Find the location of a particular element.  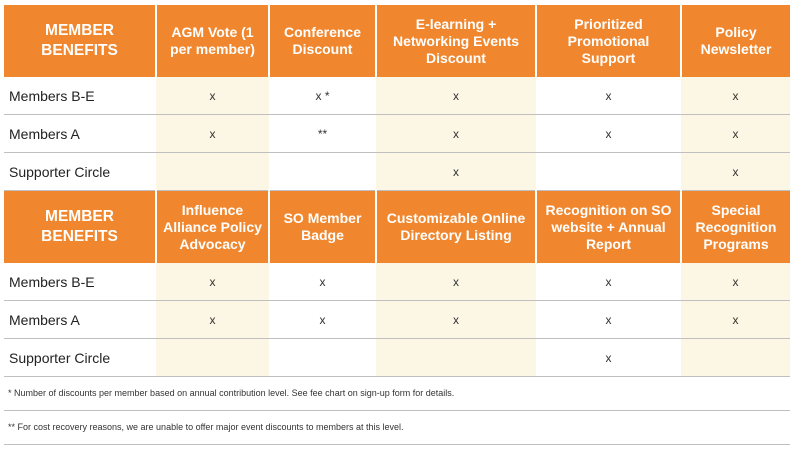

section2-header-directory-listing: Customizable Online Directory Listing is located at coordinates (456, 226).